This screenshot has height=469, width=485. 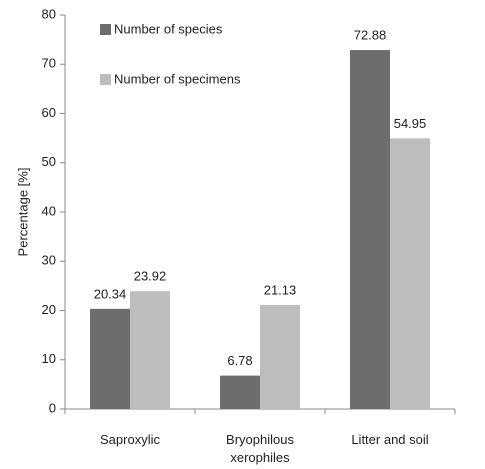 I want to click on data-label: 54.95, so click(x=410, y=123).